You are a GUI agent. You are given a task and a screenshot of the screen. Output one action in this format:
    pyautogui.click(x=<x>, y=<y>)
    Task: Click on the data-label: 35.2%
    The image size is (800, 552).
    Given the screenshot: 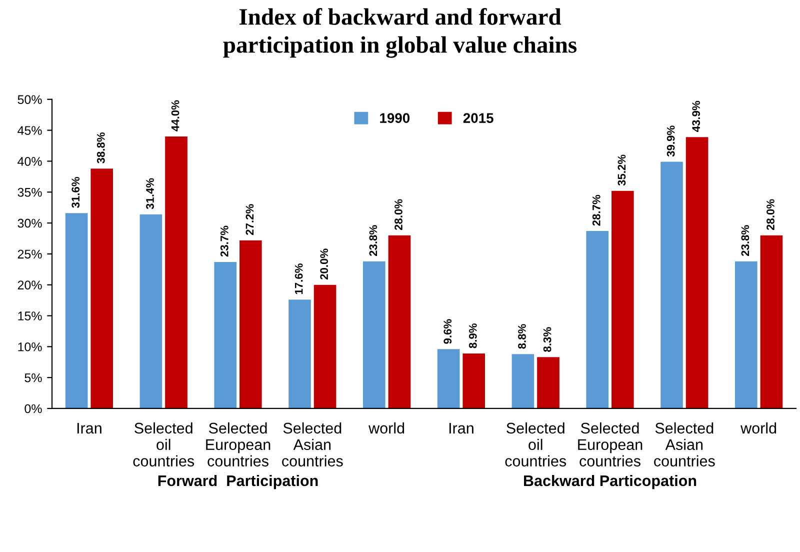 What is the action you would take?
    pyautogui.click(x=622, y=170)
    